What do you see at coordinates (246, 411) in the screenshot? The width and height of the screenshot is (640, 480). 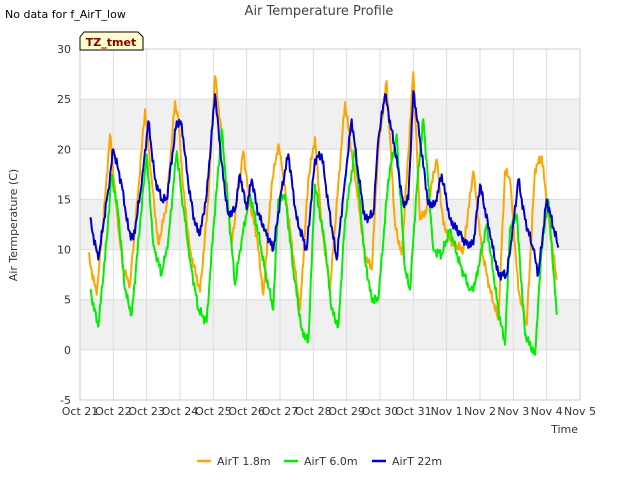 I see `x-tick-label: Oct 26` at bounding box center [246, 411].